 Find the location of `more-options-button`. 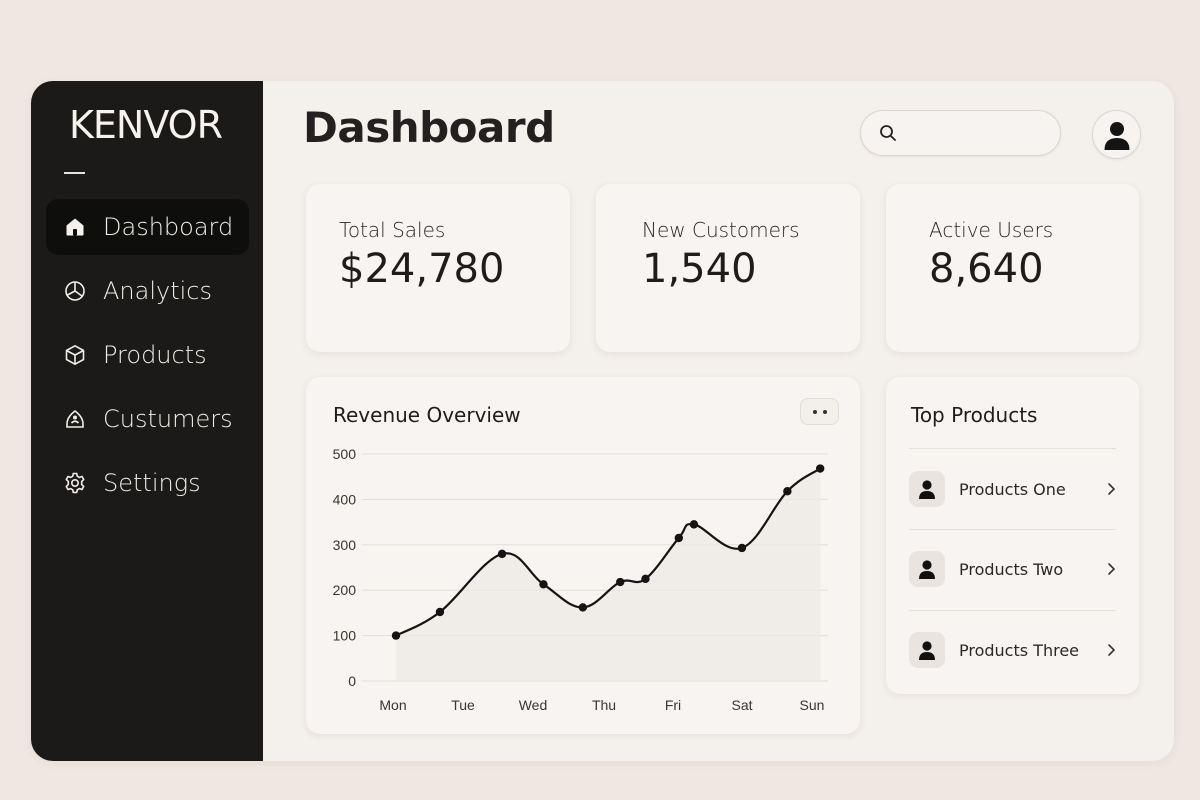

more-options-button is located at coordinates (819, 411).